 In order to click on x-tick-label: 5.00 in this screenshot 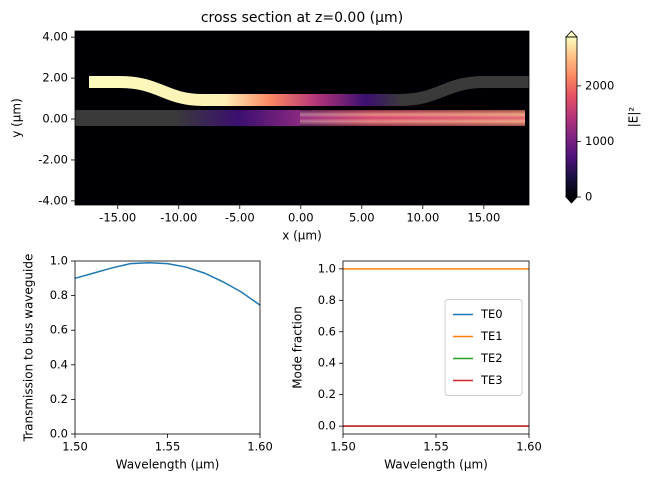, I will do `click(362, 218)`.